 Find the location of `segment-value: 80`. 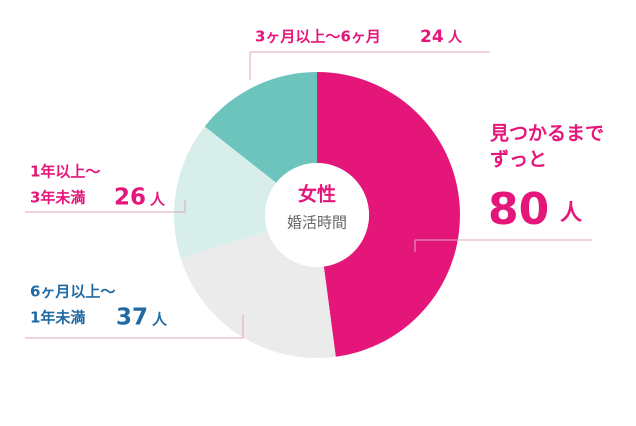

segment-value: 80 is located at coordinates (518, 209).